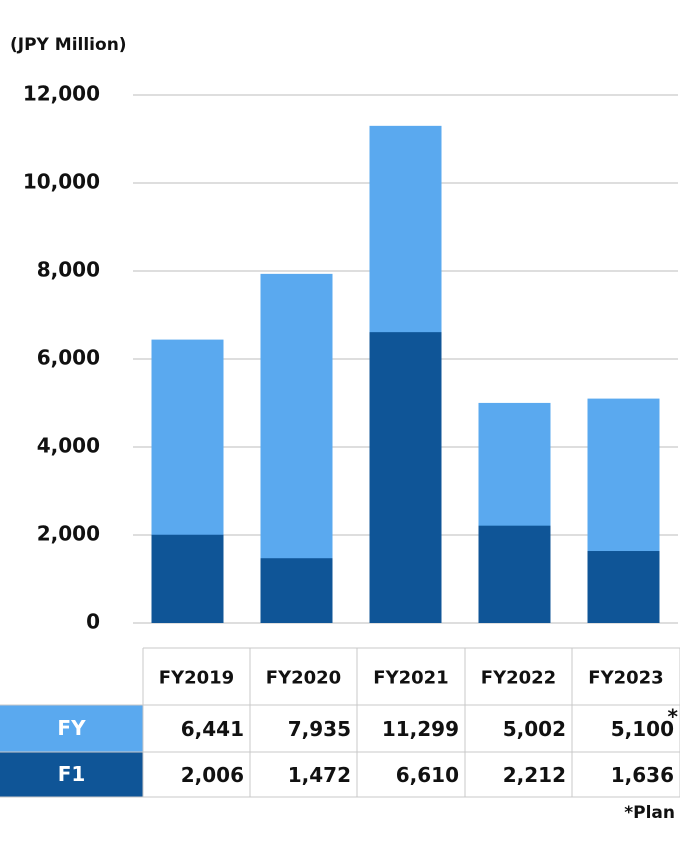  I want to click on y-tick-label: 0, so click(93, 622).